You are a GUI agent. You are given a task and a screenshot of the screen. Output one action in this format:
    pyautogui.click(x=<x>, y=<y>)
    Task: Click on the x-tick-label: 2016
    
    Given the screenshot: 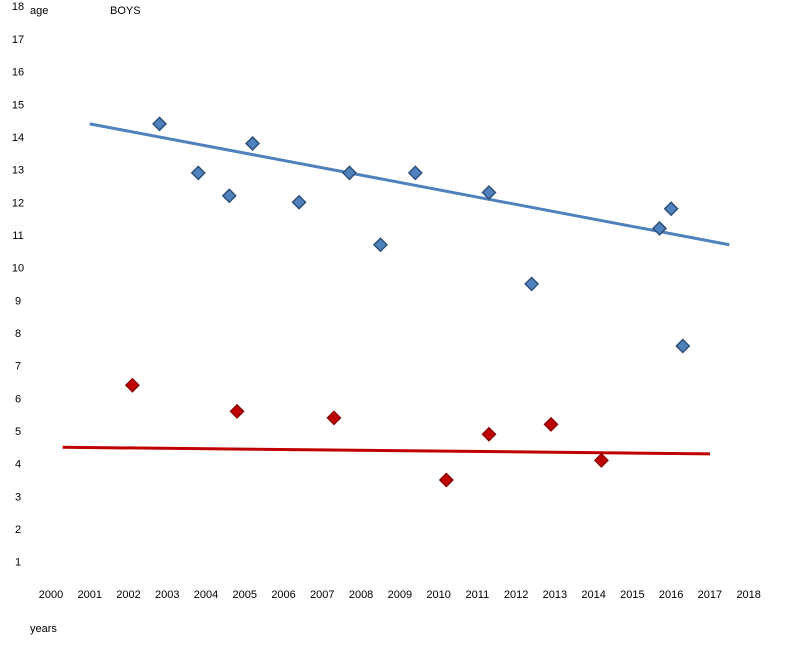 What is the action you would take?
    pyautogui.click(x=671, y=595)
    